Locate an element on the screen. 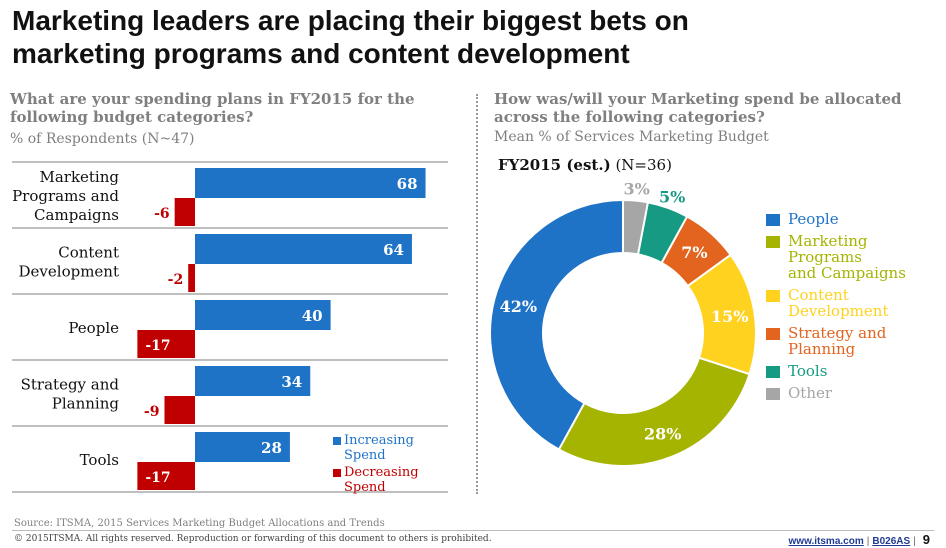 The image size is (946, 548). budget-allocation-donut-chart: 42% 28% 15% 7% 5% 3% is located at coordinates (623, 323).